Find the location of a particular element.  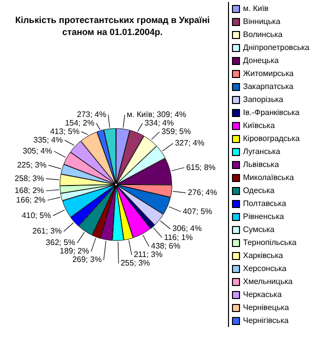

data-label: 261; 3% is located at coordinates (47, 231).